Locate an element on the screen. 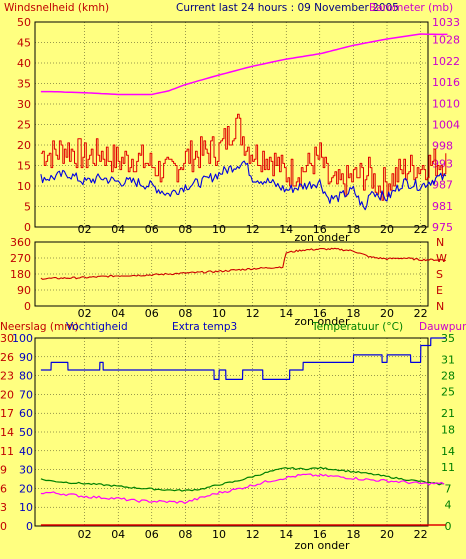  direction-tick-label: 180 is located at coordinates (20, 274).